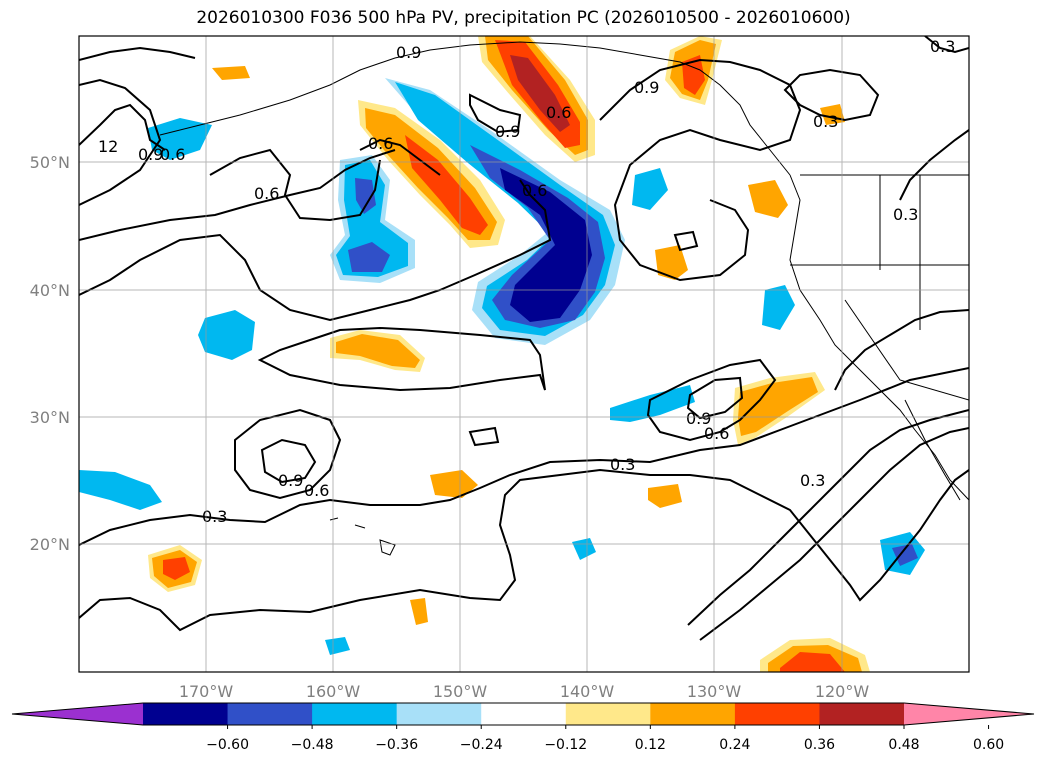 This screenshot has height=765, width=1047. Describe the element at coordinates (715, 398) in the screenshot. I see `contour-0.9-east` at that location.